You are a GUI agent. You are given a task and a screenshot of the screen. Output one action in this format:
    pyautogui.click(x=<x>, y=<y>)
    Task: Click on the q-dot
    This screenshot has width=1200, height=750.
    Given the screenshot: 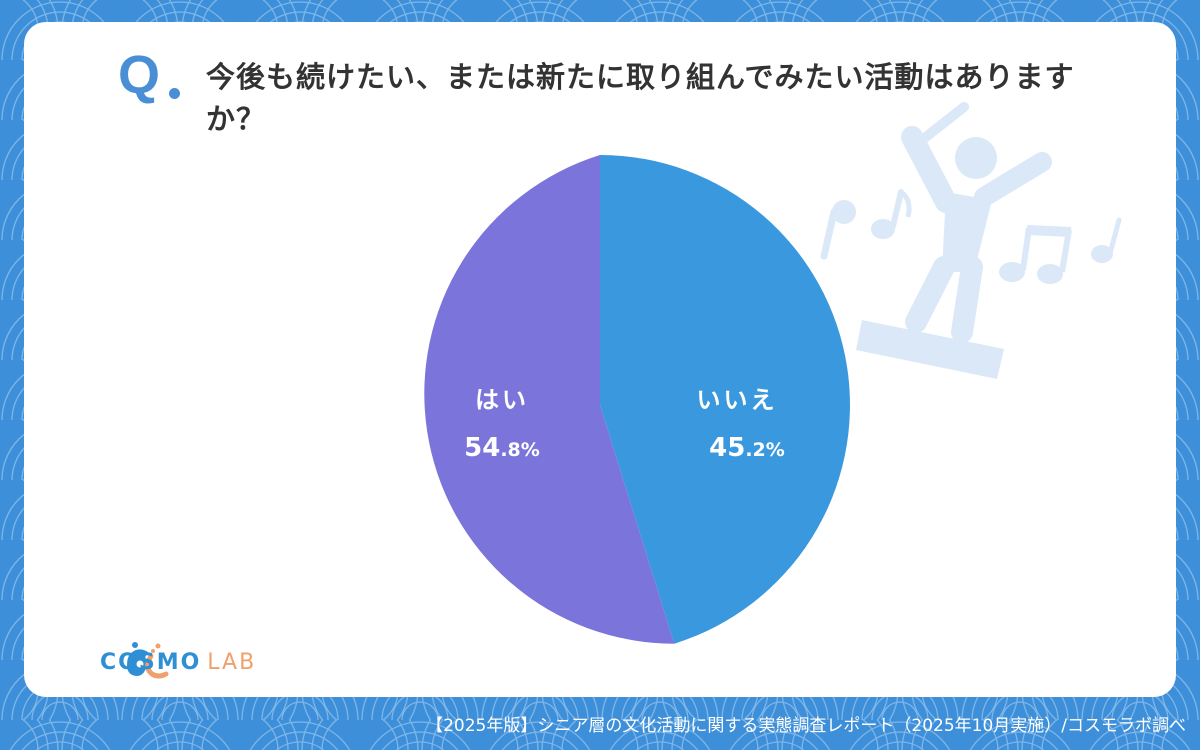 What is the action you would take?
    pyautogui.click(x=174, y=93)
    